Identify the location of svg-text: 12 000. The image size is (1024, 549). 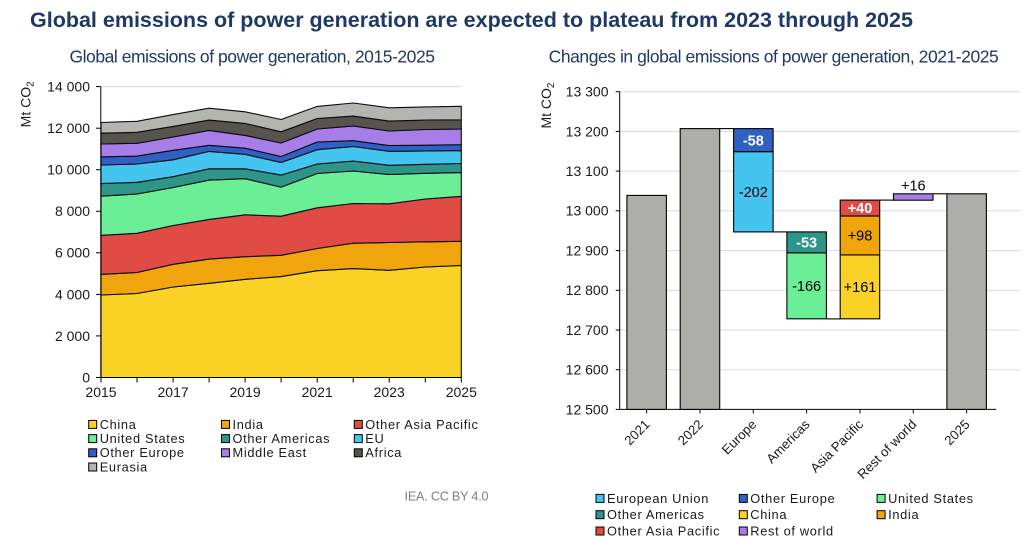
(68, 128).